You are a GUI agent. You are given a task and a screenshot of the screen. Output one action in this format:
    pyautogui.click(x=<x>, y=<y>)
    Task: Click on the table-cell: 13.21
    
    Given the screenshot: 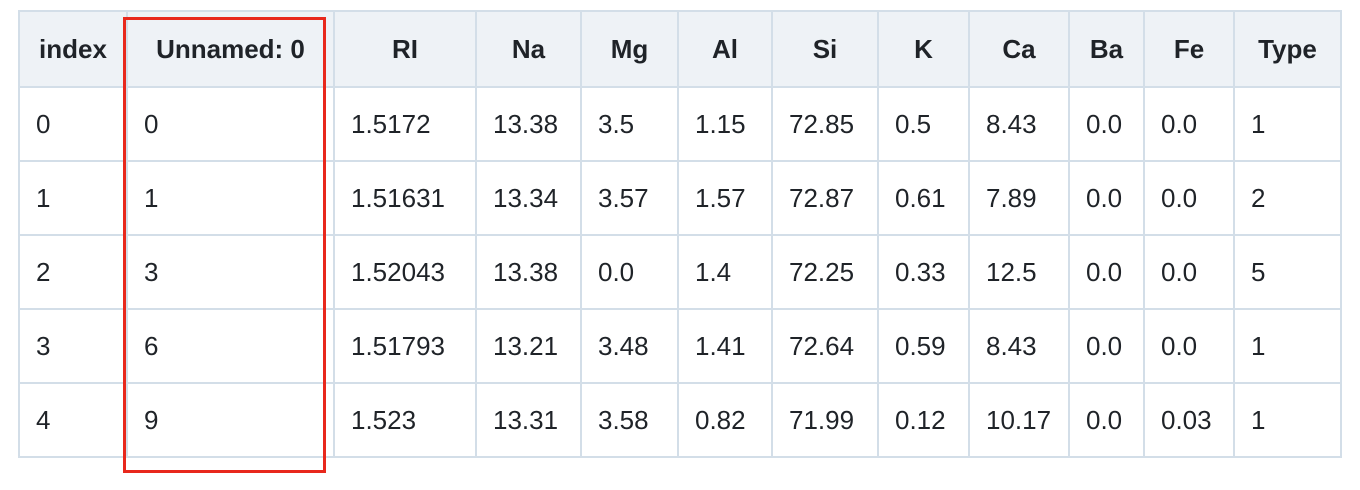 What is the action you would take?
    pyautogui.click(x=528, y=346)
    